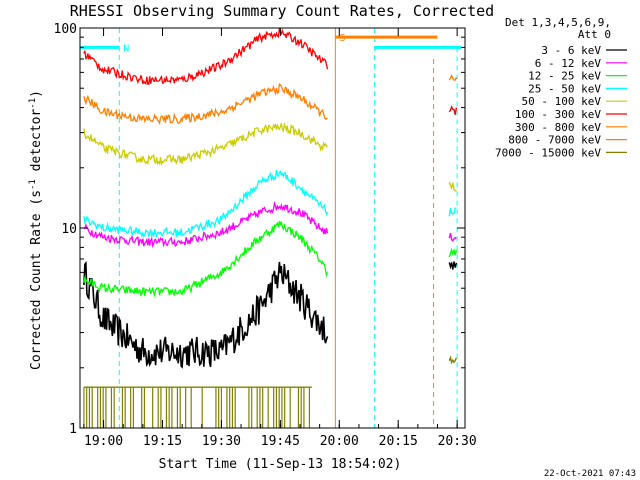 The height and width of the screenshot is (480, 640). Describe the element at coordinates (564, 88) in the screenshot. I see `legend-label: 25 - 50 keV` at that location.